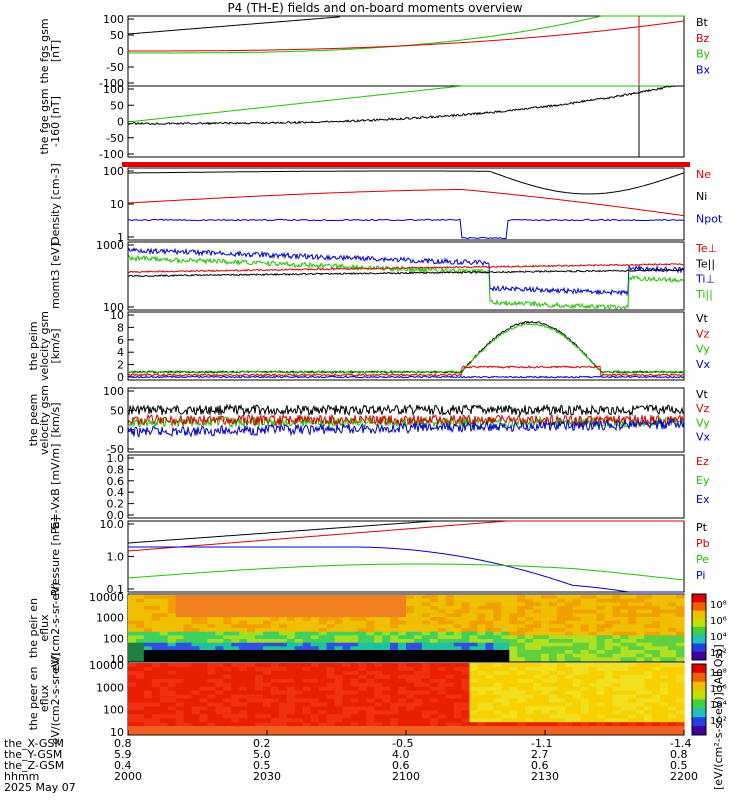 Image resolution: width=750 pixels, height=800 pixels. I want to click on colorbar-ion-swatch, so click(699, 648).